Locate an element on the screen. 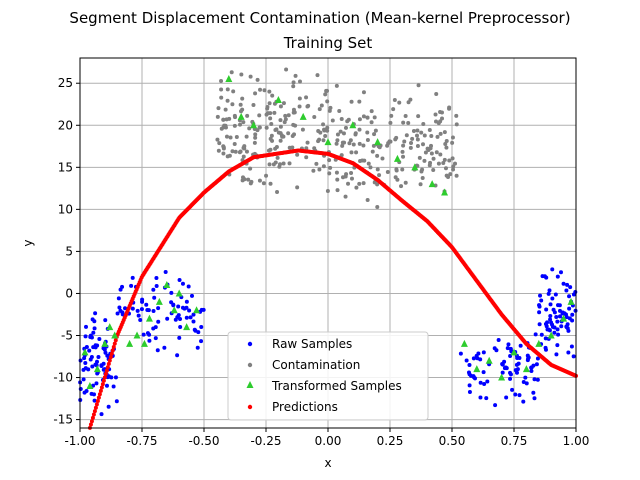  legend-label-contamination: Contamination is located at coordinates (316, 365).